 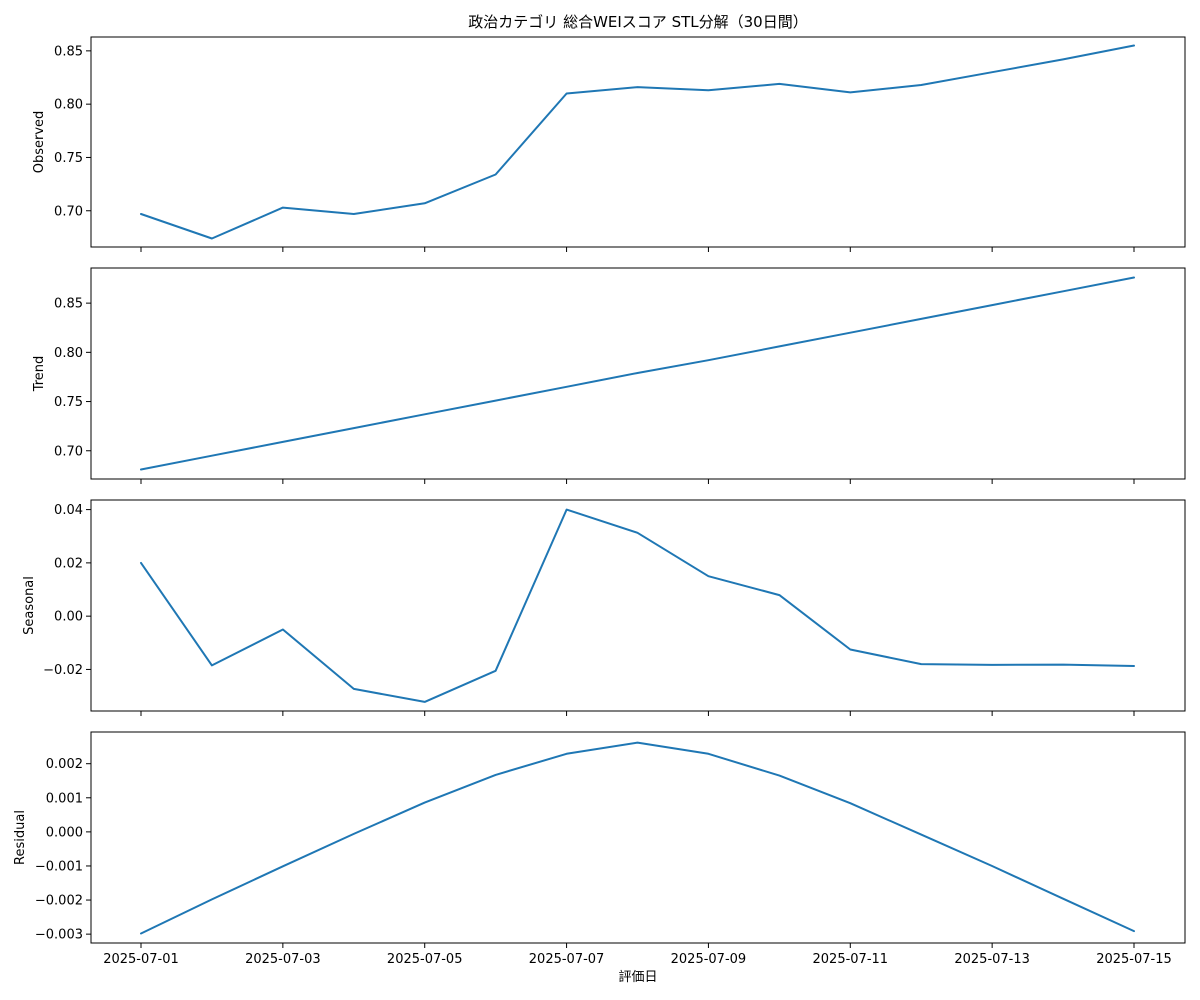 I want to click on y-tick-label: −0.003, so click(x=59, y=935).